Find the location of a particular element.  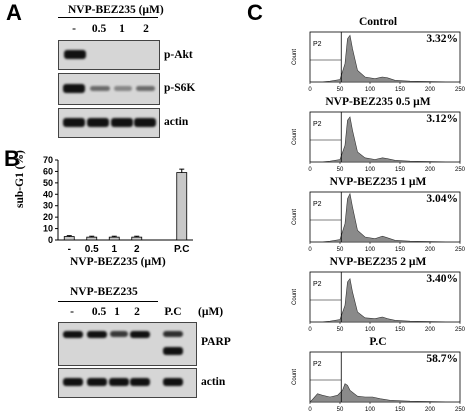

chart-y-tick-label: 0 is located at coordinates (50, 240).